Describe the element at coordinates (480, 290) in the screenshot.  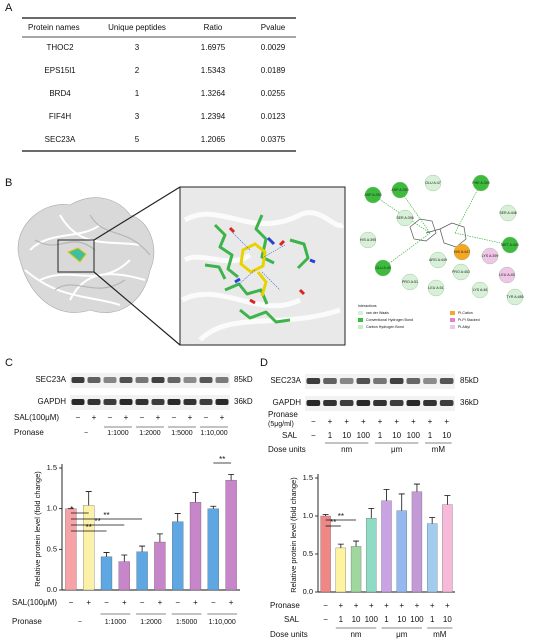
I see `label: LYS A:46` at that location.